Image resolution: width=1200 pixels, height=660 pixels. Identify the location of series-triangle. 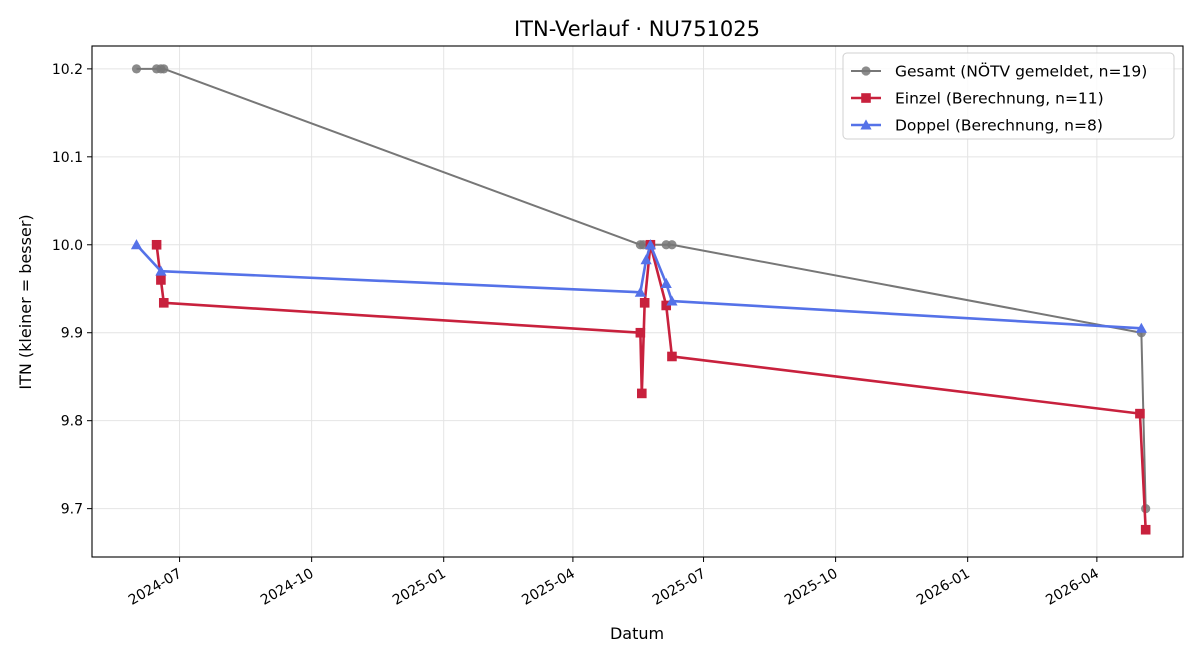
(638, 286).